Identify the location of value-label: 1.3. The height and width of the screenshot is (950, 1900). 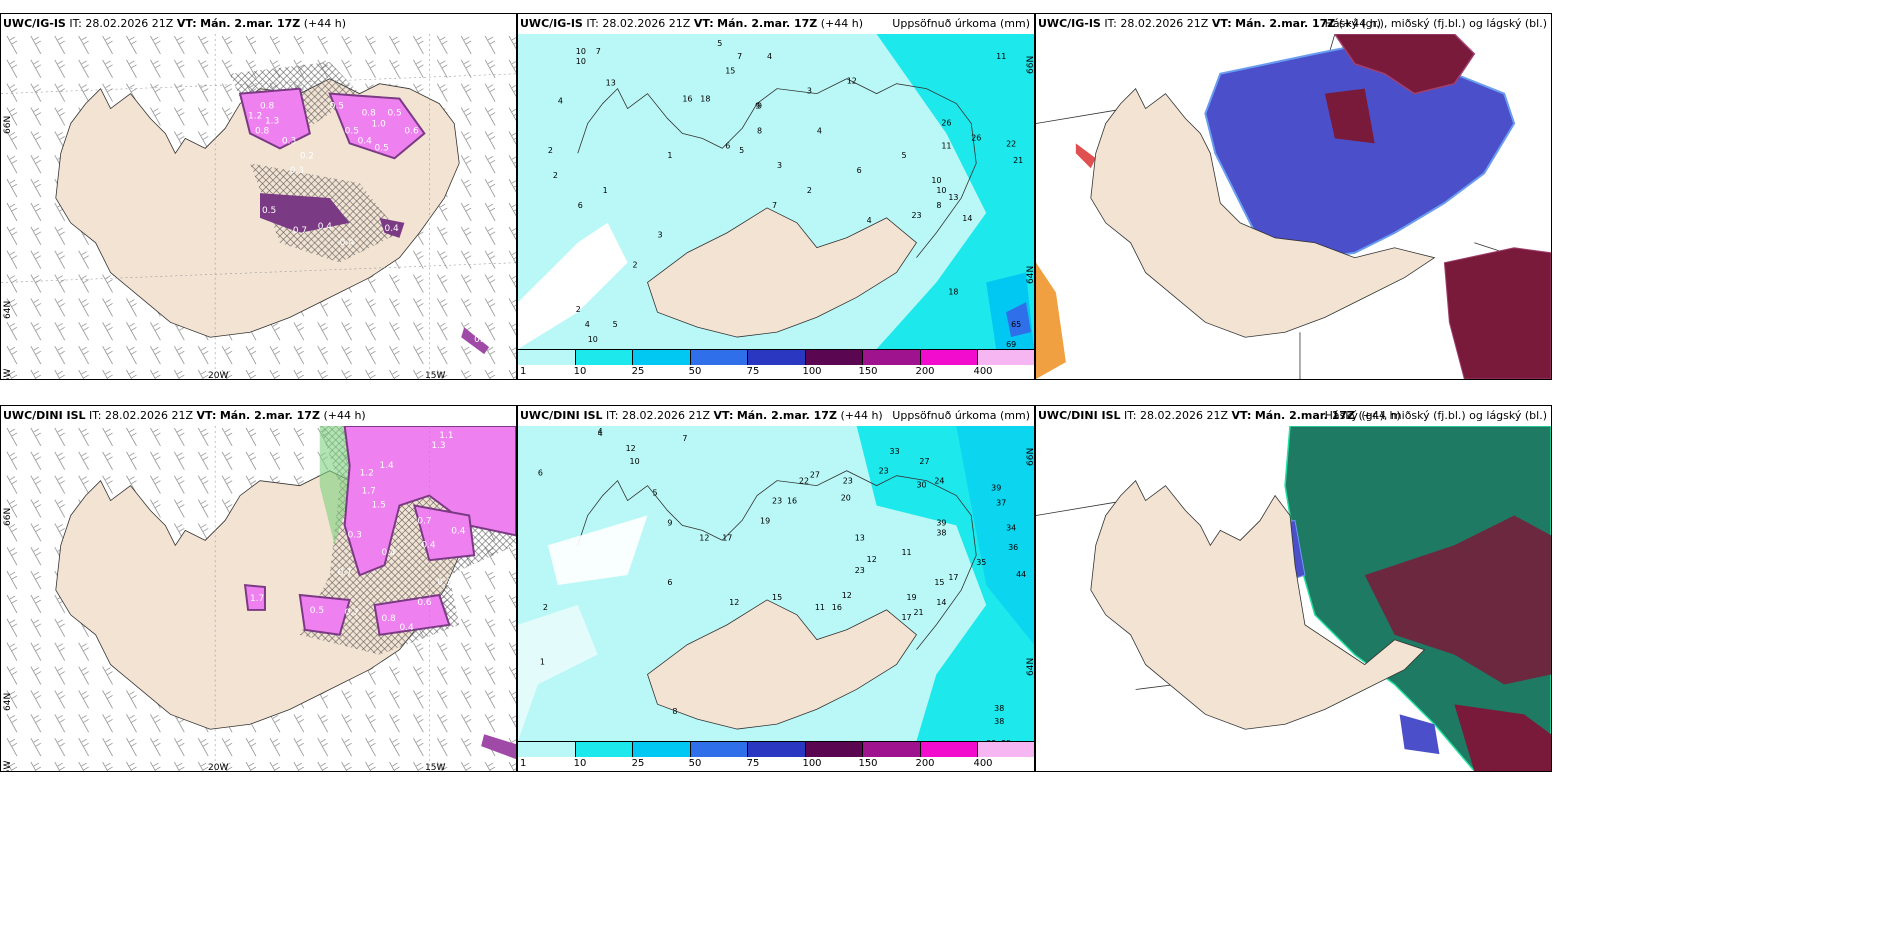
(272, 121).